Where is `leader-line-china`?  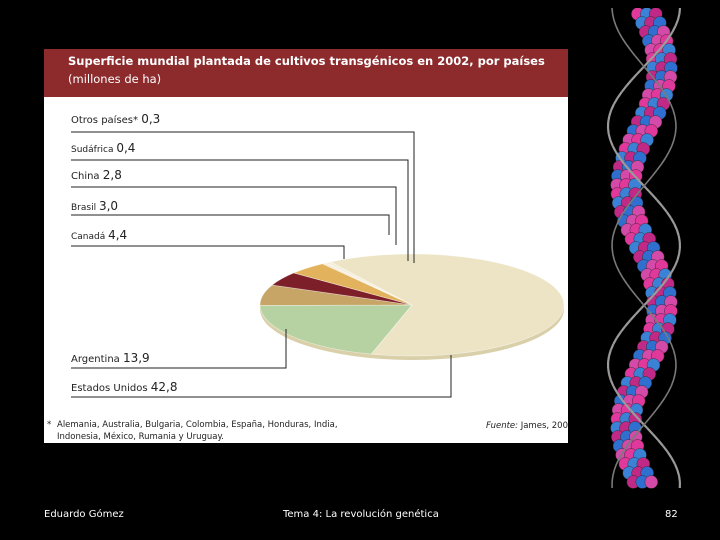 leader-line-china is located at coordinates (234, 215).